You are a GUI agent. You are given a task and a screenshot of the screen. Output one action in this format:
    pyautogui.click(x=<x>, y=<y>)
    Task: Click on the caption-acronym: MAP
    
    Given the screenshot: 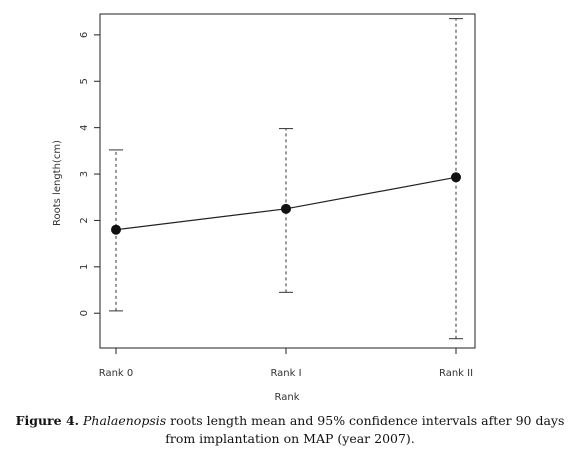 What is the action you would take?
    pyautogui.click(x=318, y=438)
    